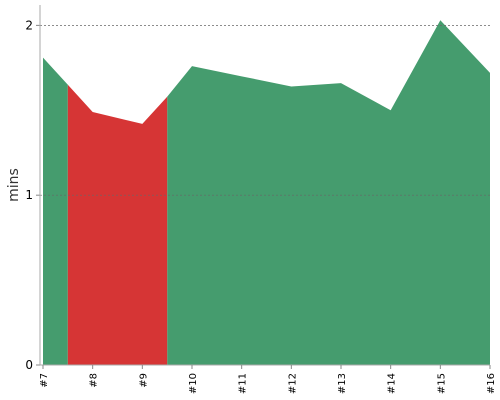 The width and height of the screenshot is (500, 400). What do you see at coordinates (243, 383) in the screenshot?
I see `x-tick-label: #11` at bounding box center [243, 383].